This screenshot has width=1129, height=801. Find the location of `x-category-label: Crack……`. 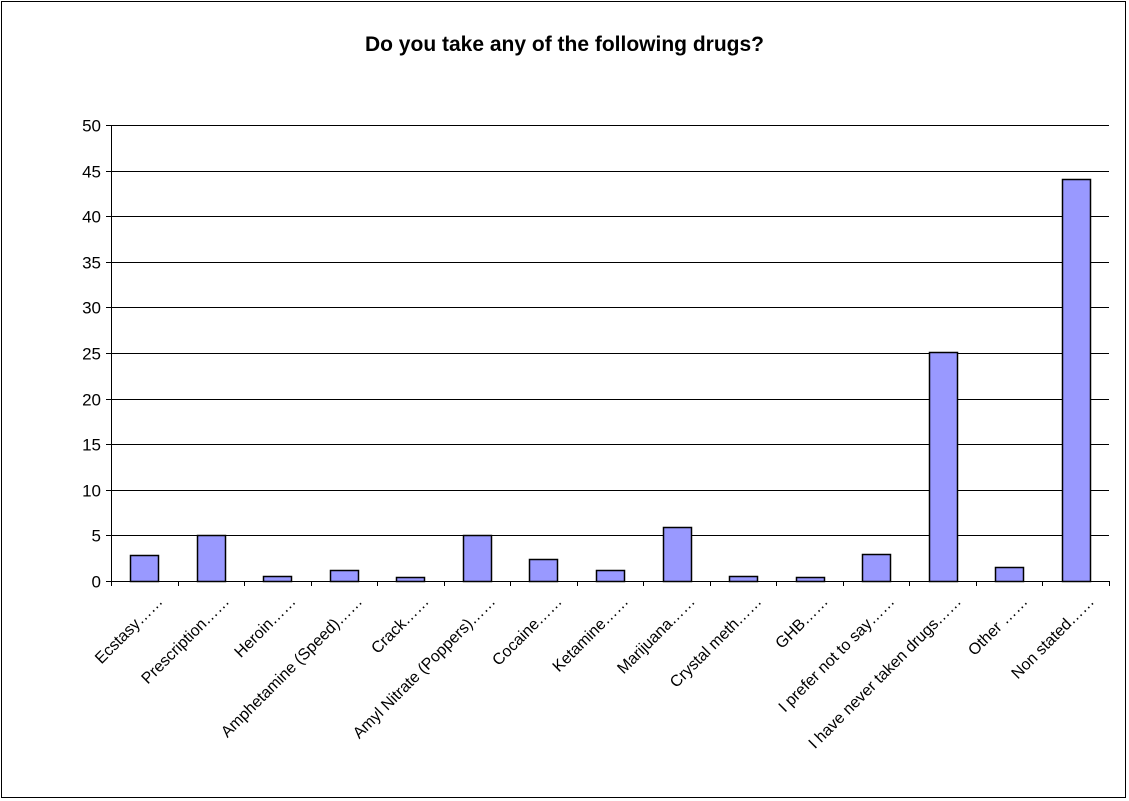

x-category-label: Crack…… is located at coordinates (400, 625).